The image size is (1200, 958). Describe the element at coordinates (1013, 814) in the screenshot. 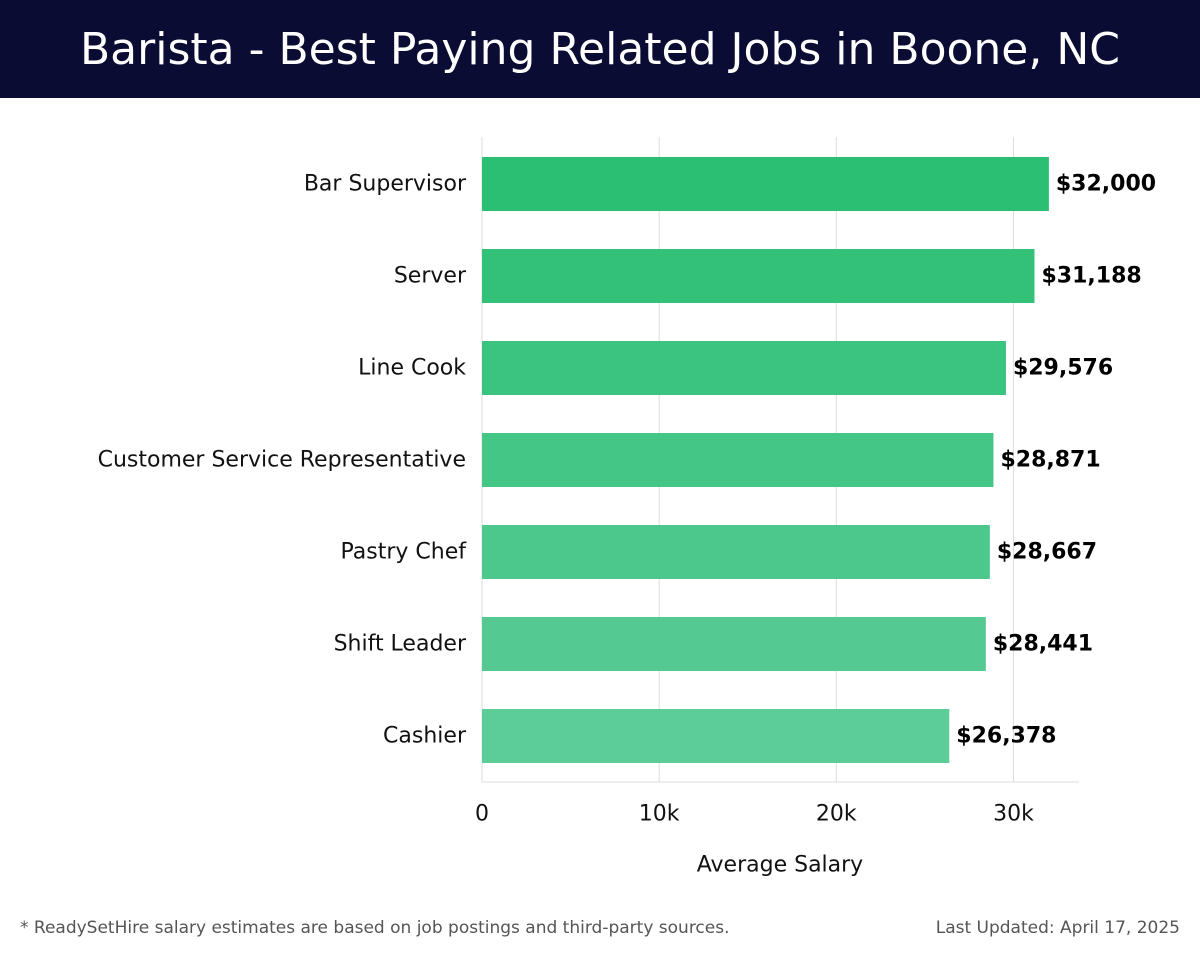

I see `x-tick-label-3: 30k` at that location.